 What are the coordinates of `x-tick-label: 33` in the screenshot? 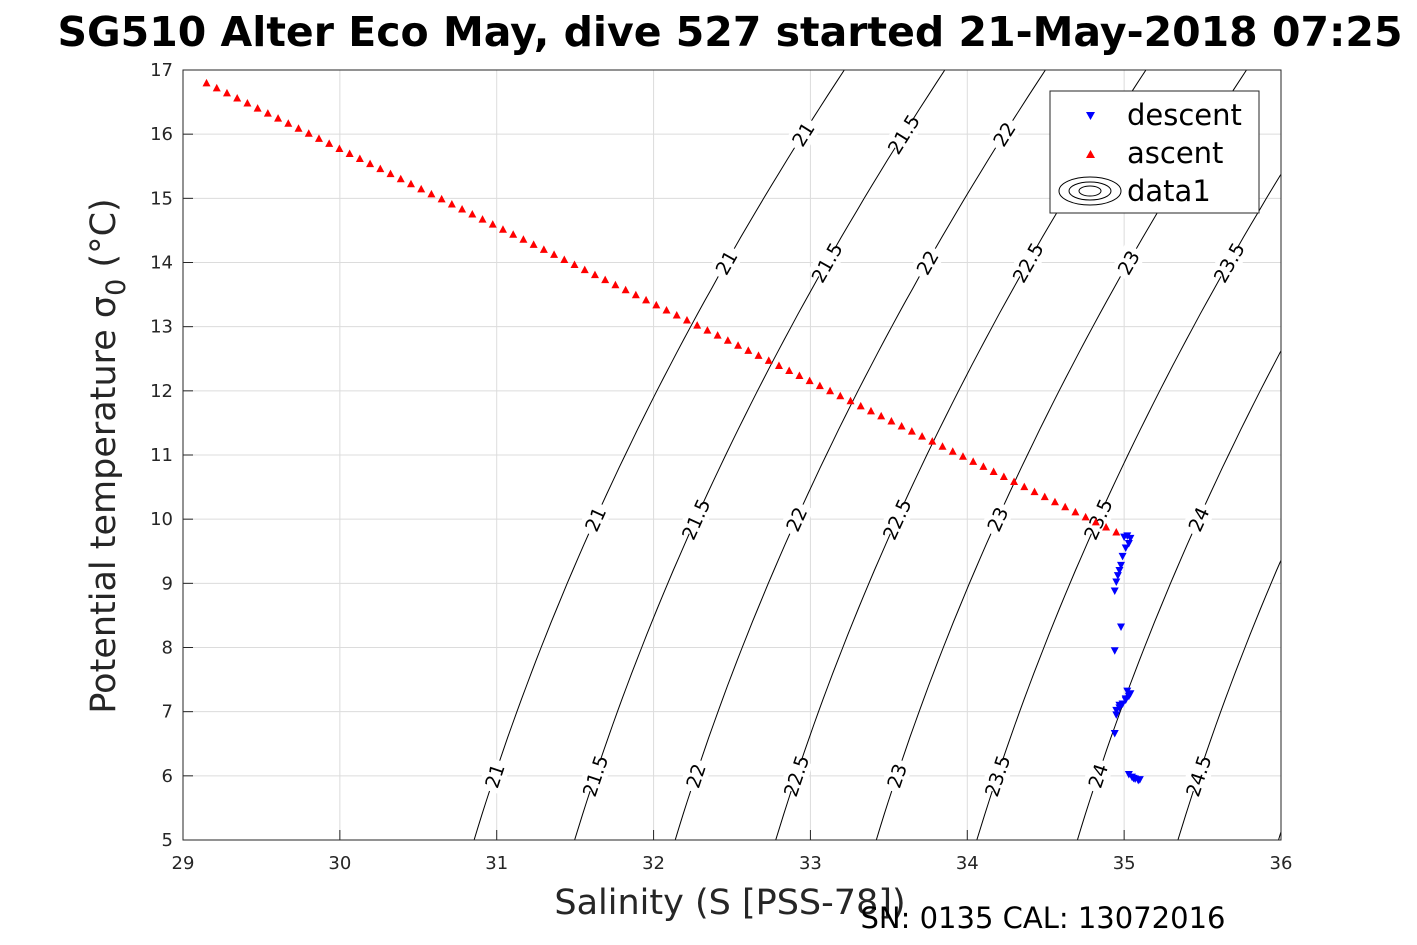 It's located at (810, 863).